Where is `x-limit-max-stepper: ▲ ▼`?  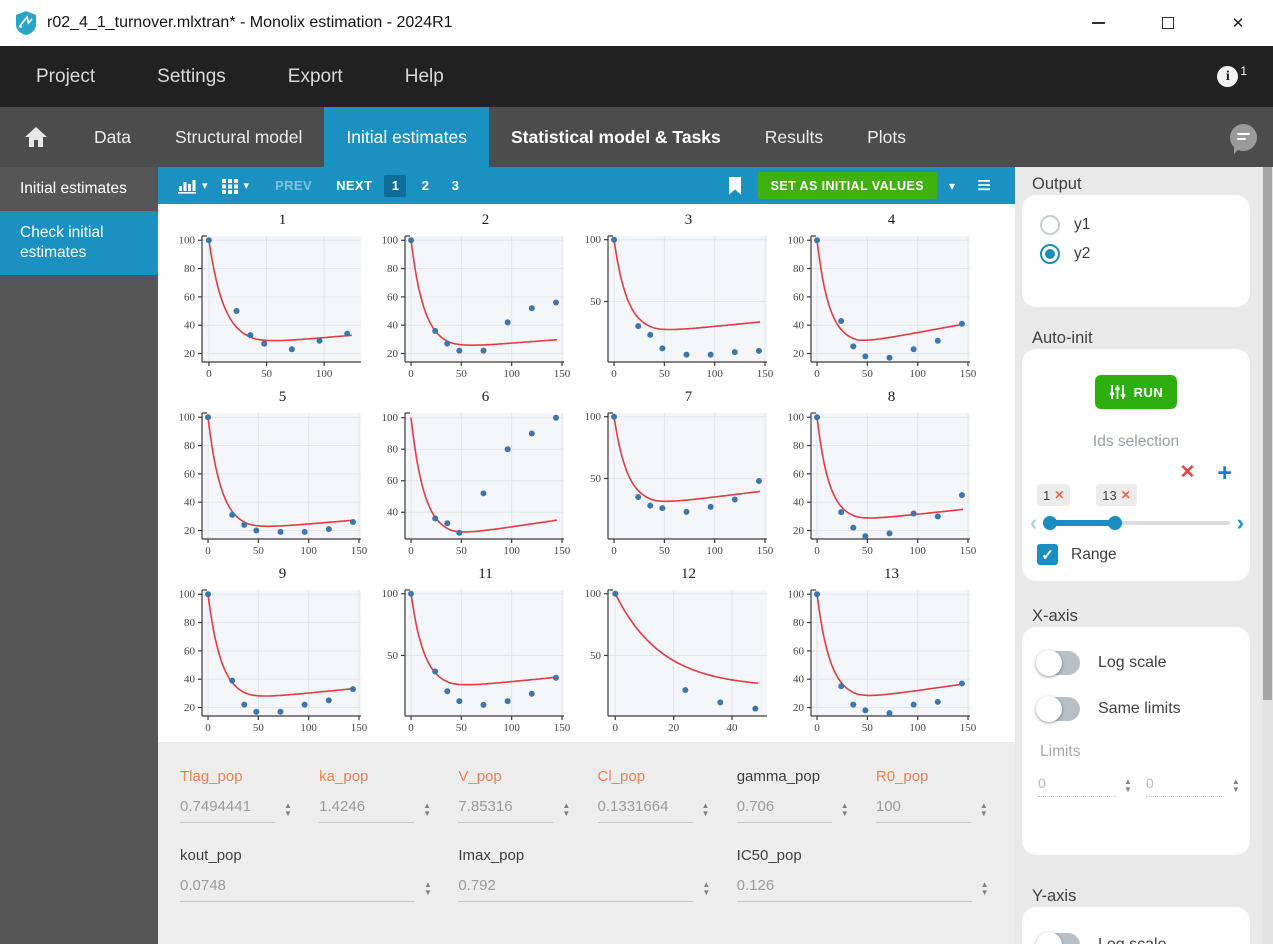 x-limit-max-stepper: ▲ ▼ is located at coordinates (1235, 785).